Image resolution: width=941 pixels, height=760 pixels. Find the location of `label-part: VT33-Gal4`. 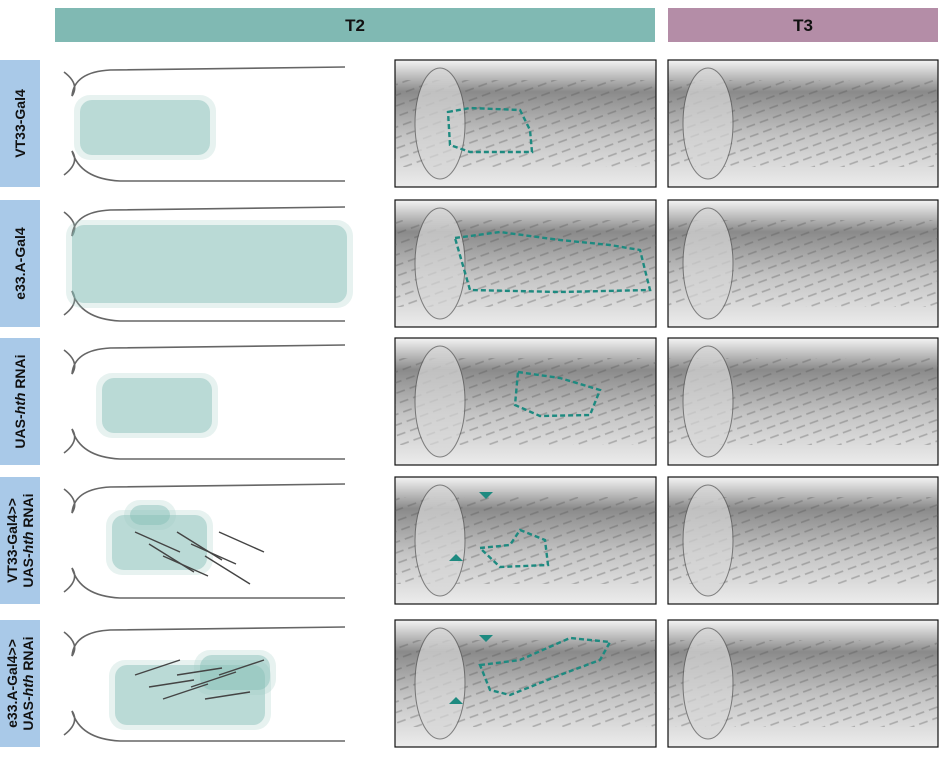

label-part: VT33-Gal4 is located at coordinates (20, 123).